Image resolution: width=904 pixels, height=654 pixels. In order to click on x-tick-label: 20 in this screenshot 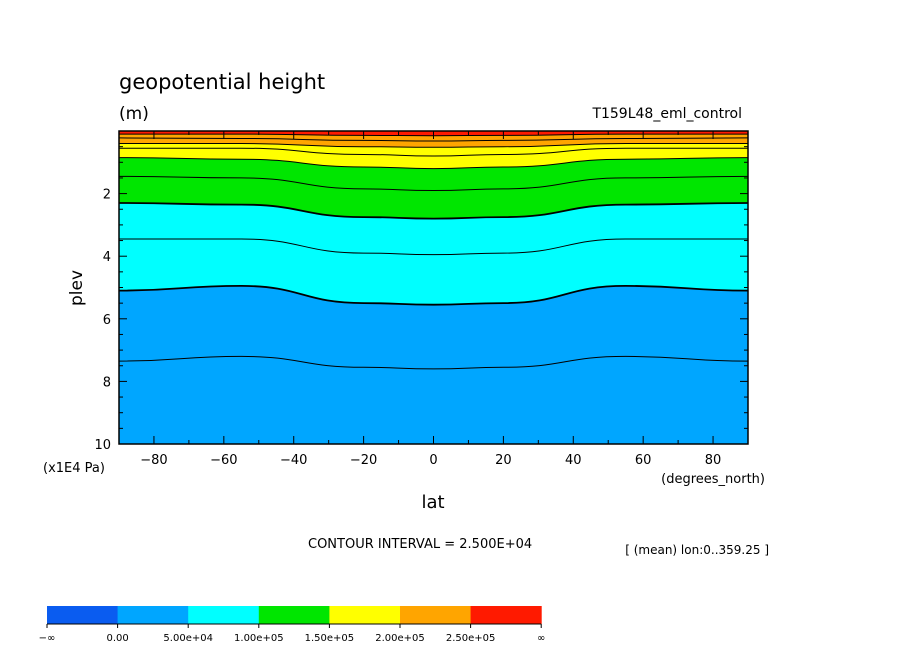, I will do `click(503, 460)`.